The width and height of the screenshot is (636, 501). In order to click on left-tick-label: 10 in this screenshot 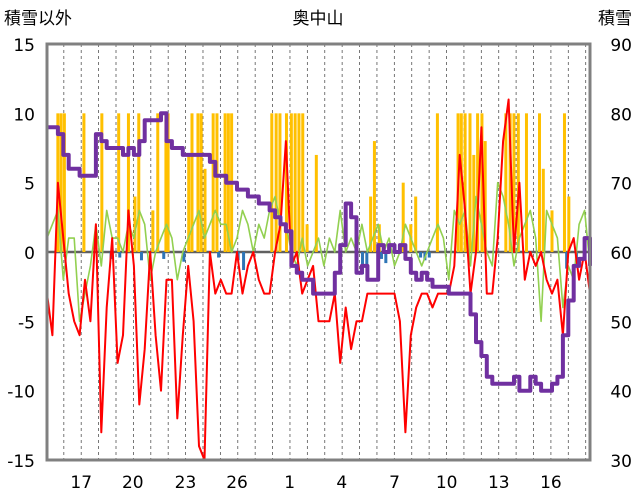, I will do `click(24, 115)`.